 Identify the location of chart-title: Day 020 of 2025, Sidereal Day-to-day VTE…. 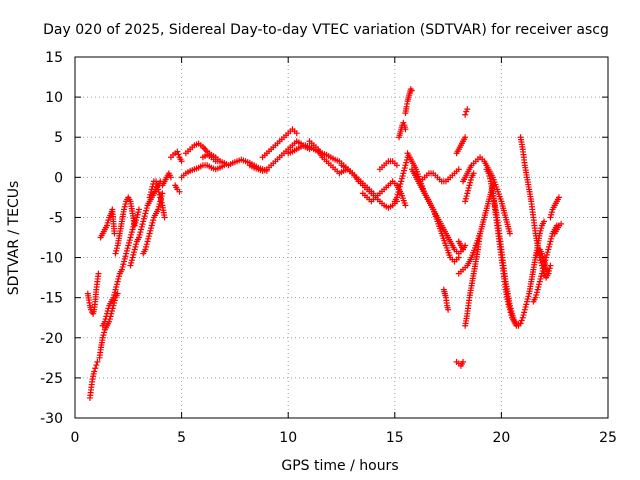
(326, 30).